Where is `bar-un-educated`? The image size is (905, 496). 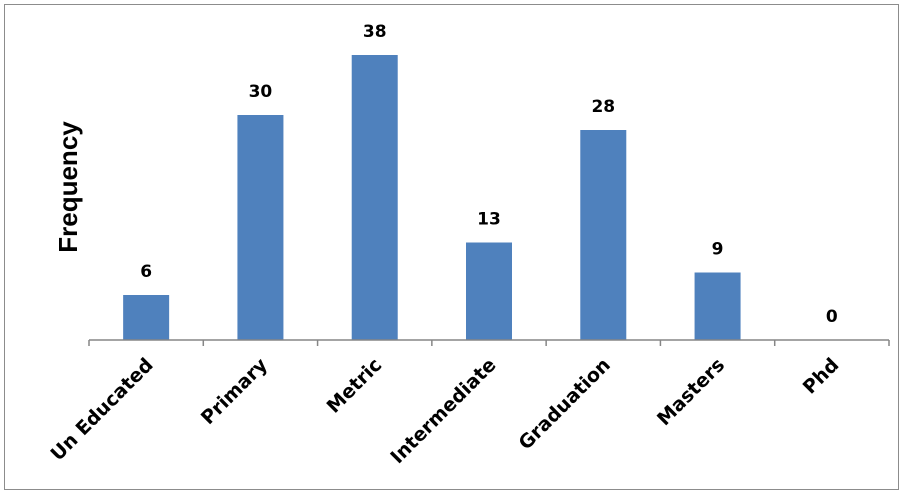 bar-un-educated is located at coordinates (146, 317).